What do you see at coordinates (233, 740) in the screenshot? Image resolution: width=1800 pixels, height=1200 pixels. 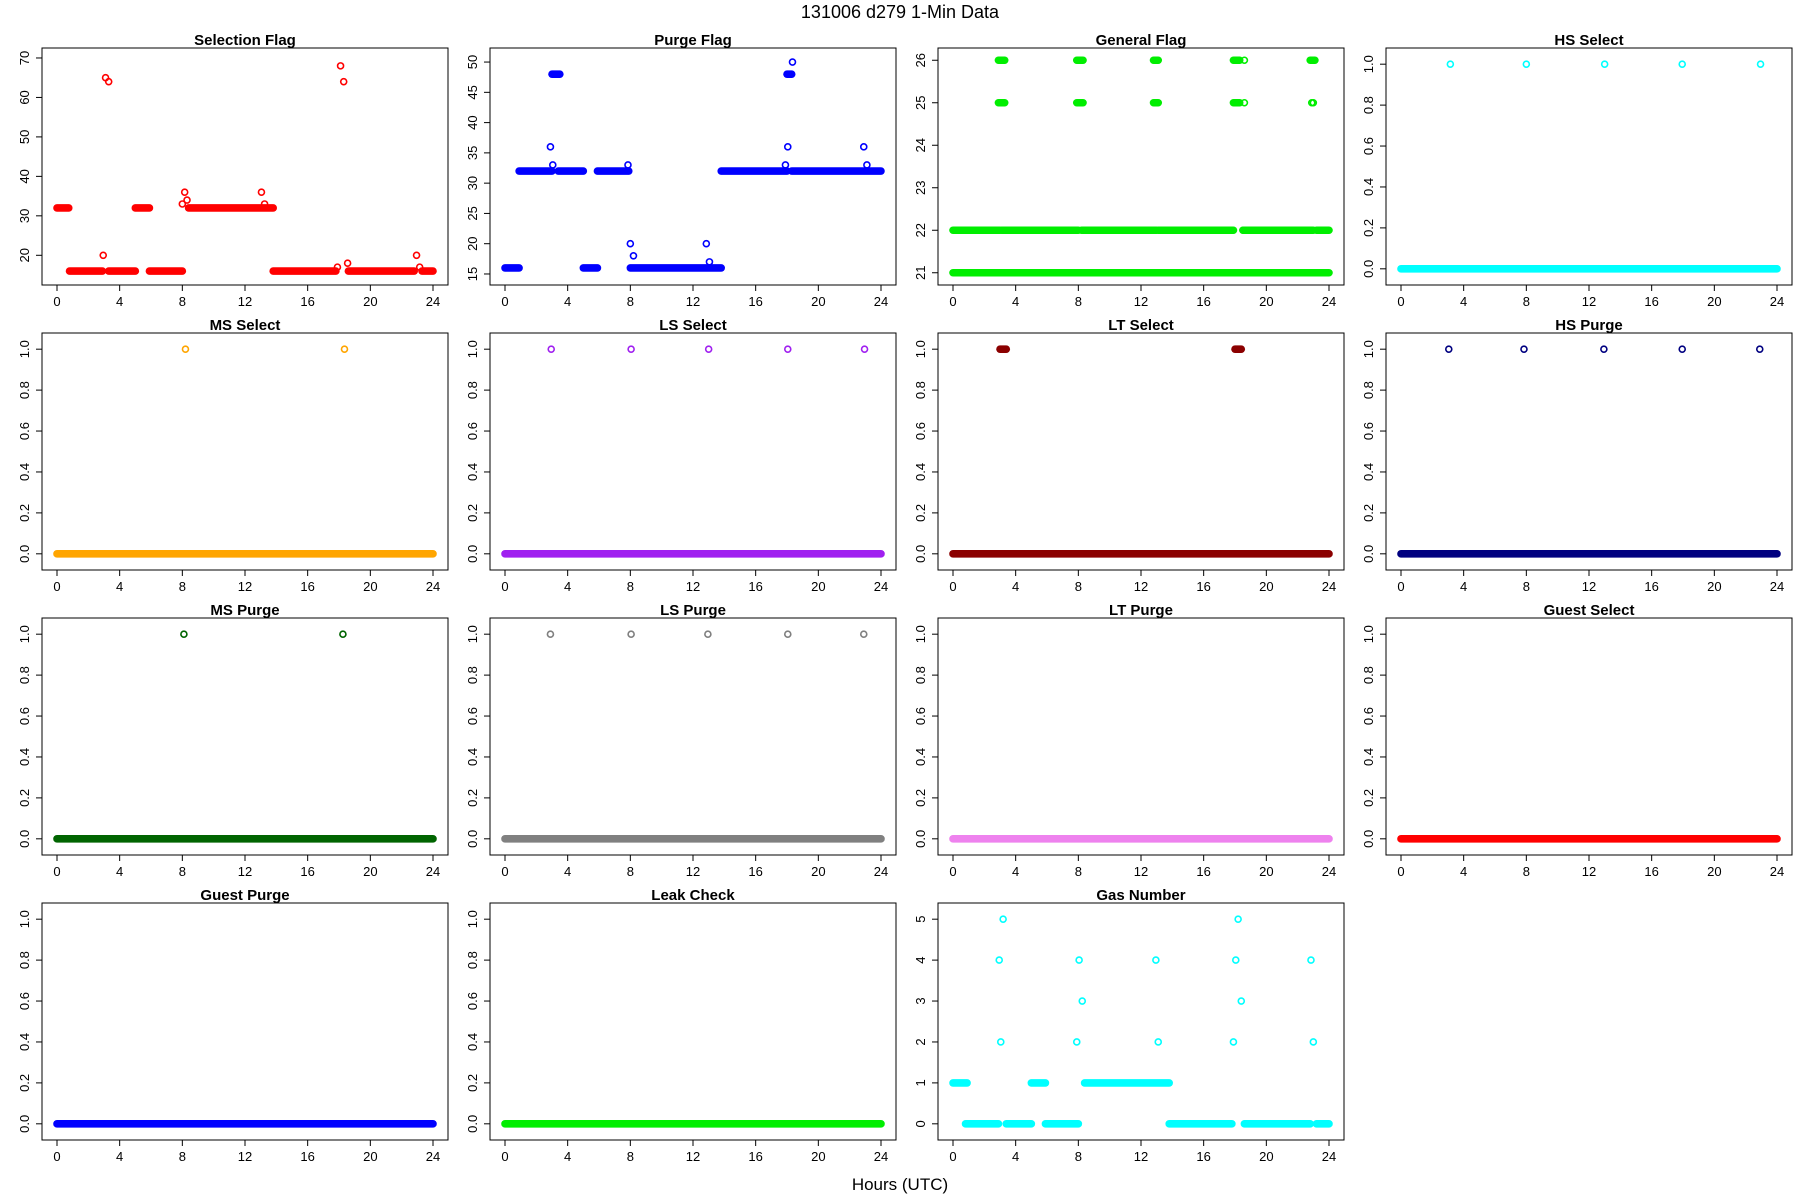 I see `panel-ms-purge: MS Purge 0 4 8 12 16 20 24 0.0 0.2 0.4 0.6 0.8 1.0` at bounding box center [233, 740].